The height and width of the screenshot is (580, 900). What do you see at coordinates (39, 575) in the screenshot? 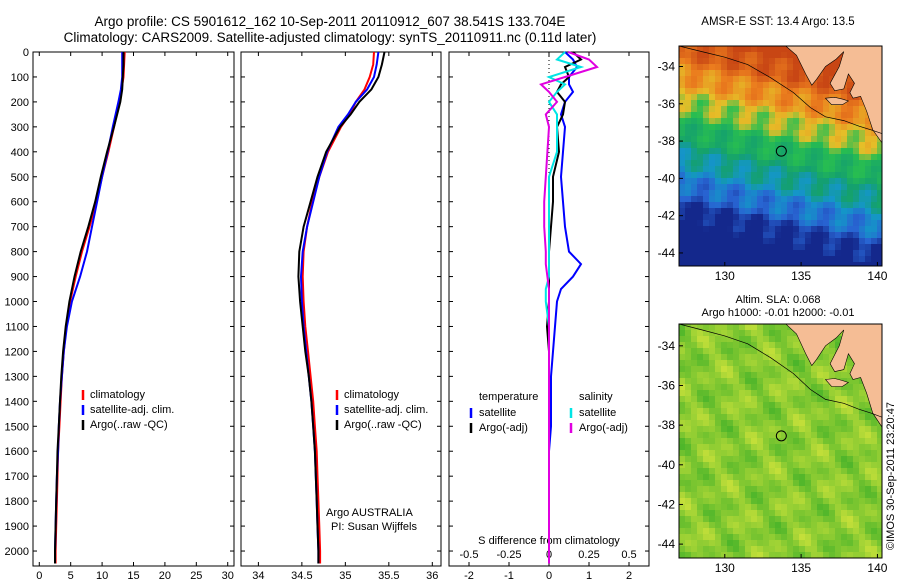
I see `x-tick-label: 0` at bounding box center [39, 575].